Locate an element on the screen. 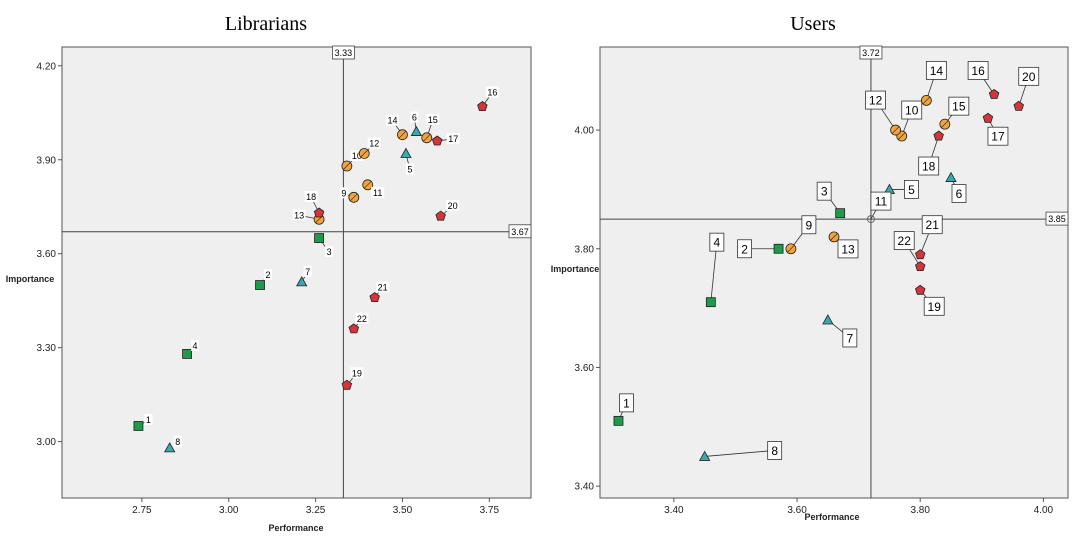  y-reference-label: 3.67 is located at coordinates (520, 232).